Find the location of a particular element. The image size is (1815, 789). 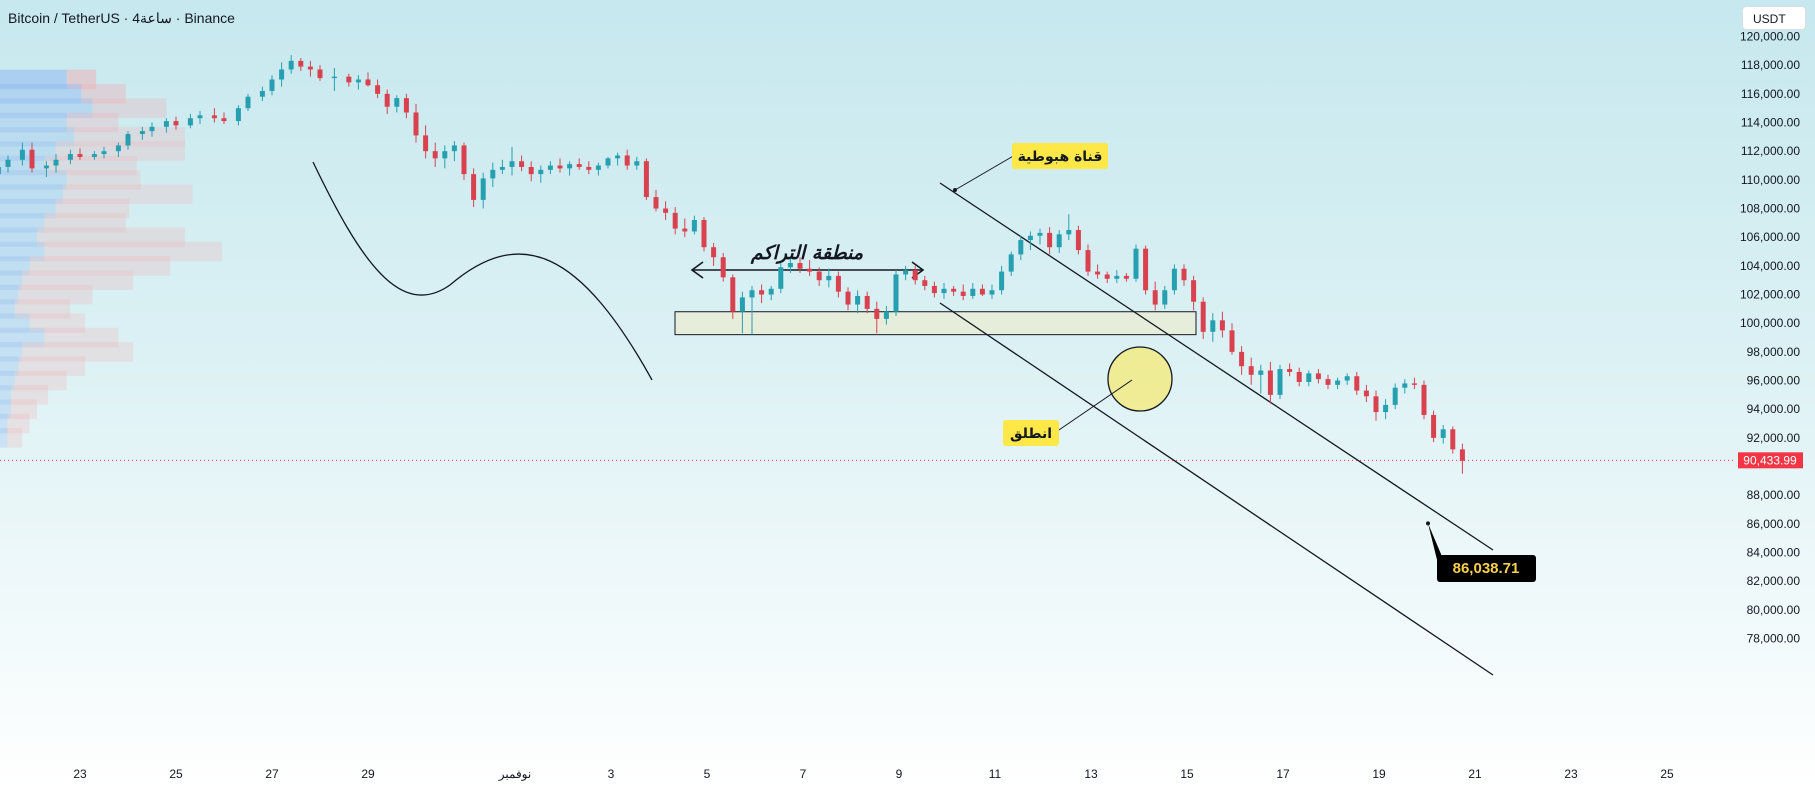

x-tick-label: 23 is located at coordinates (80, 774).